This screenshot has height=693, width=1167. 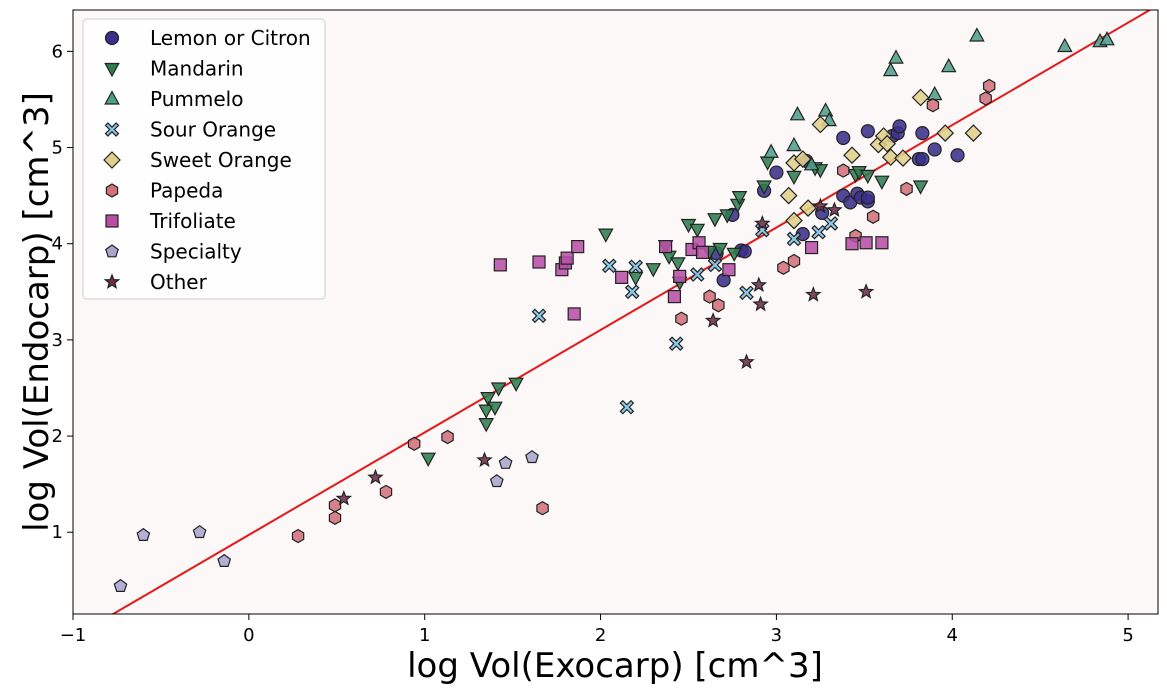 I want to click on x-tick-label: 2, so click(x=600, y=635).